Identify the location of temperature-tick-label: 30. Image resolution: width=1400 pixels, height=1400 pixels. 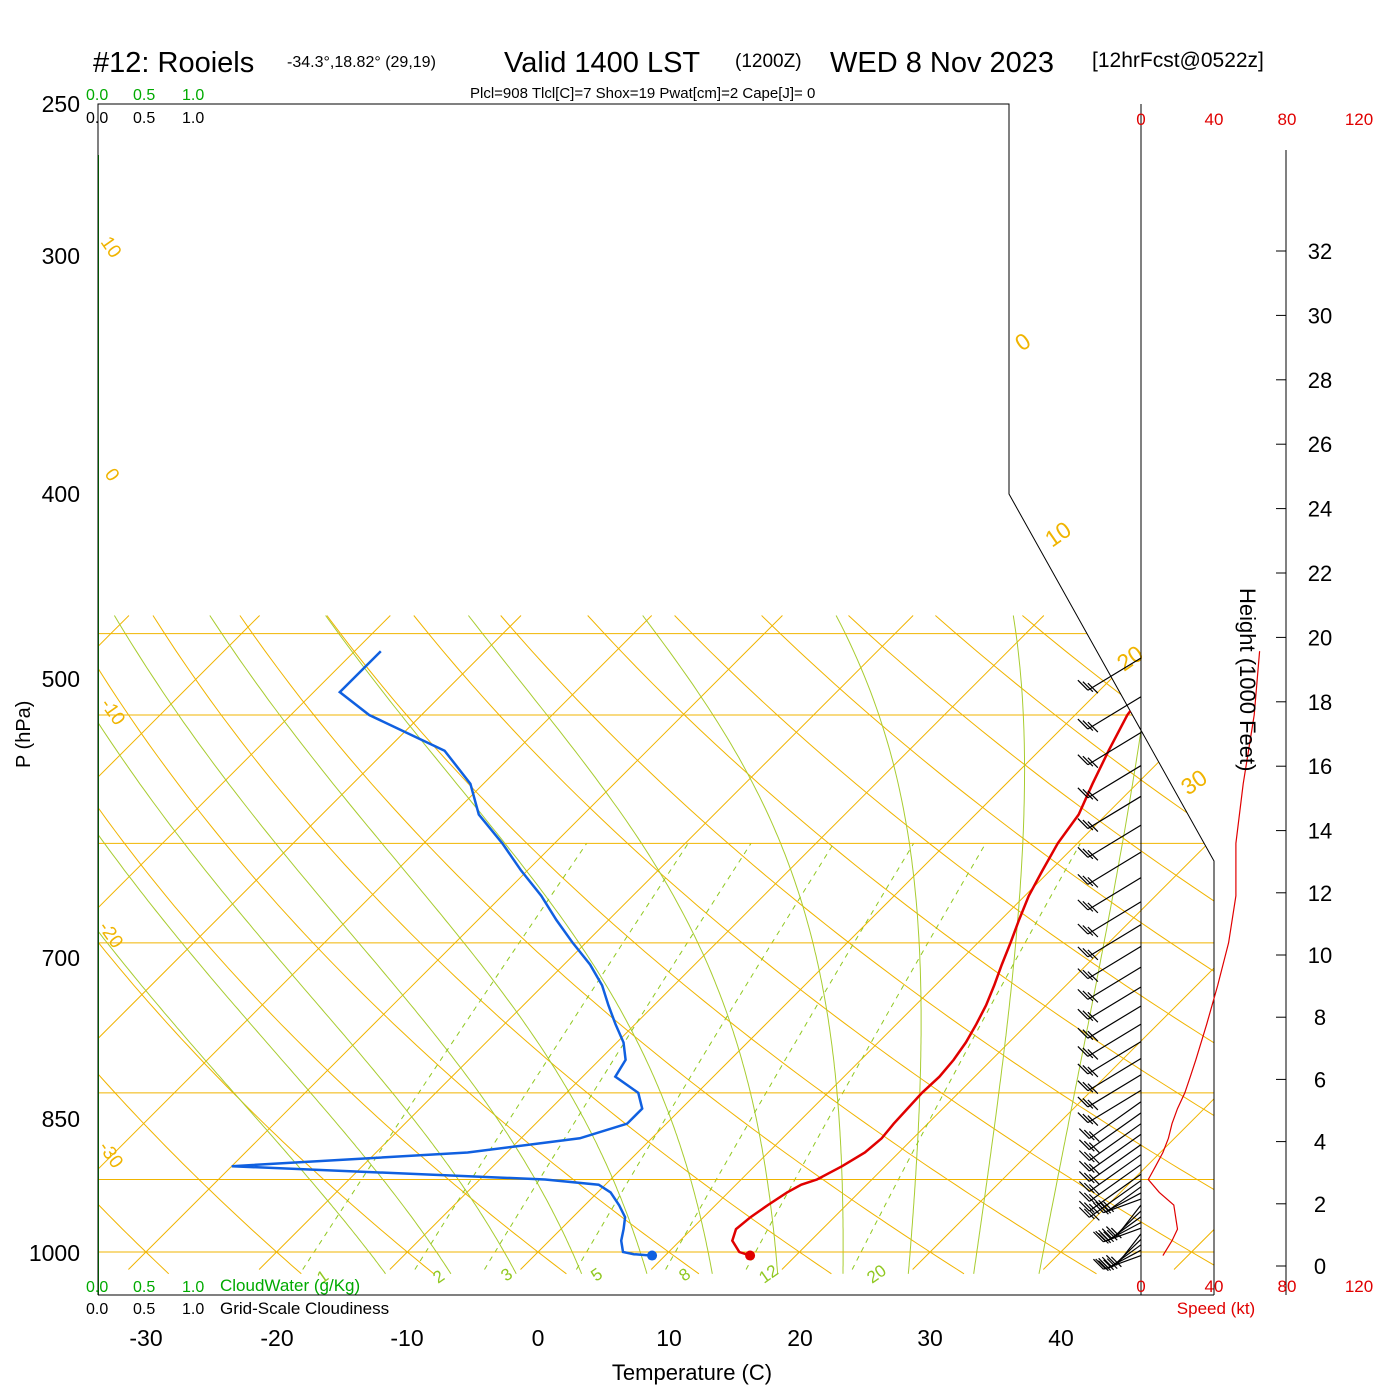
(930, 1338).